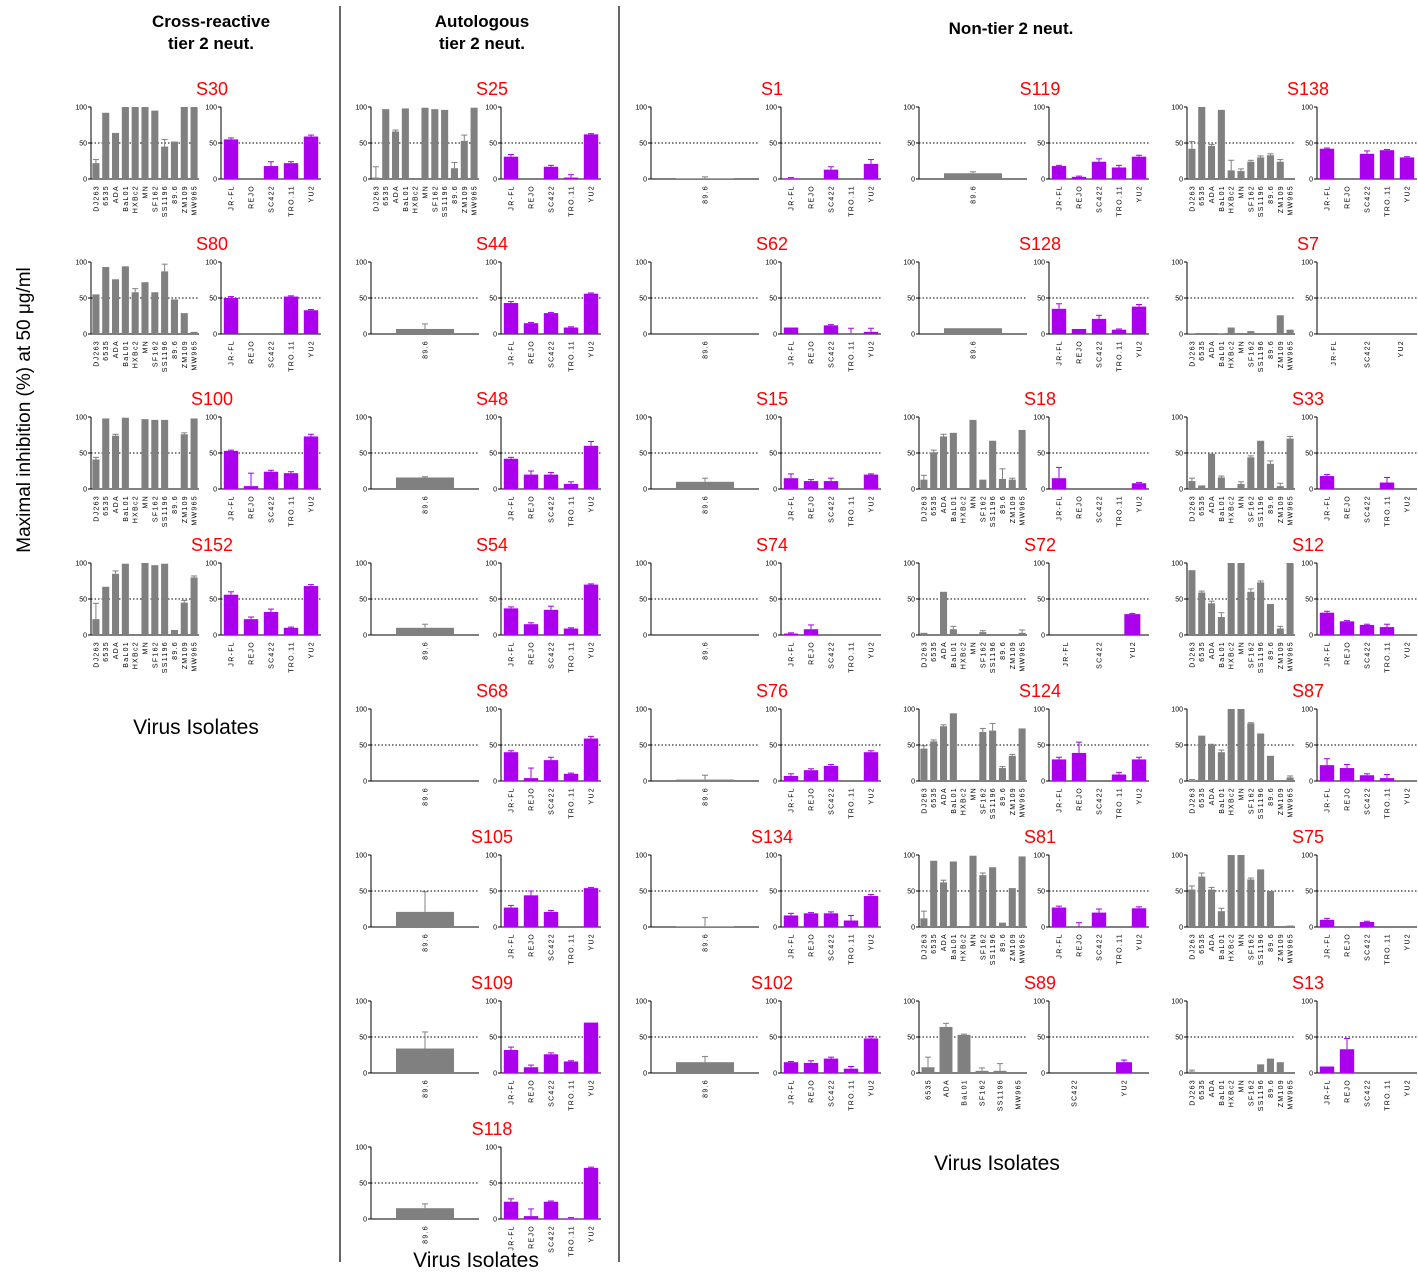  I want to click on x-tick-label: MN, so click(1242, 794).